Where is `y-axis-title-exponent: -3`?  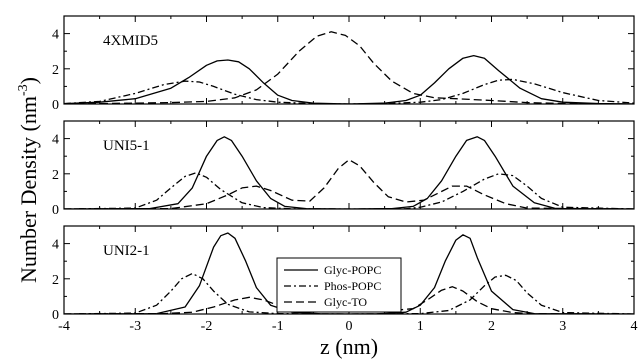
y-axis-title-exponent: -3 is located at coordinates (23, 90).